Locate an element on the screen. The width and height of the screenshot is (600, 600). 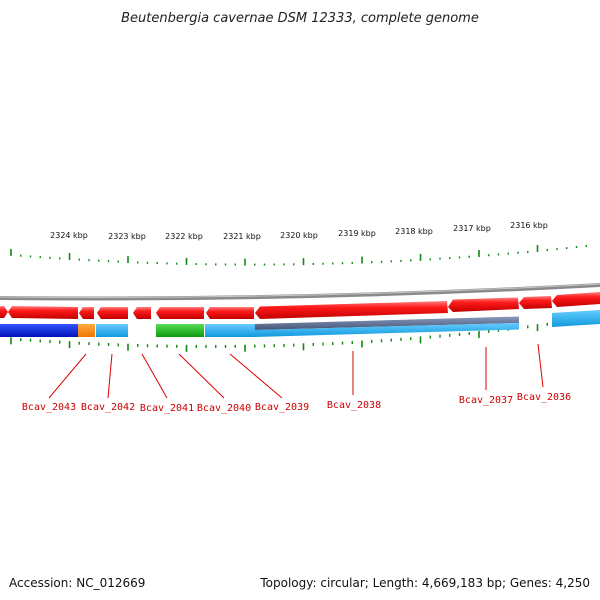
accession-text: Accession: NC_012669 is located at coordinates (77, 583).